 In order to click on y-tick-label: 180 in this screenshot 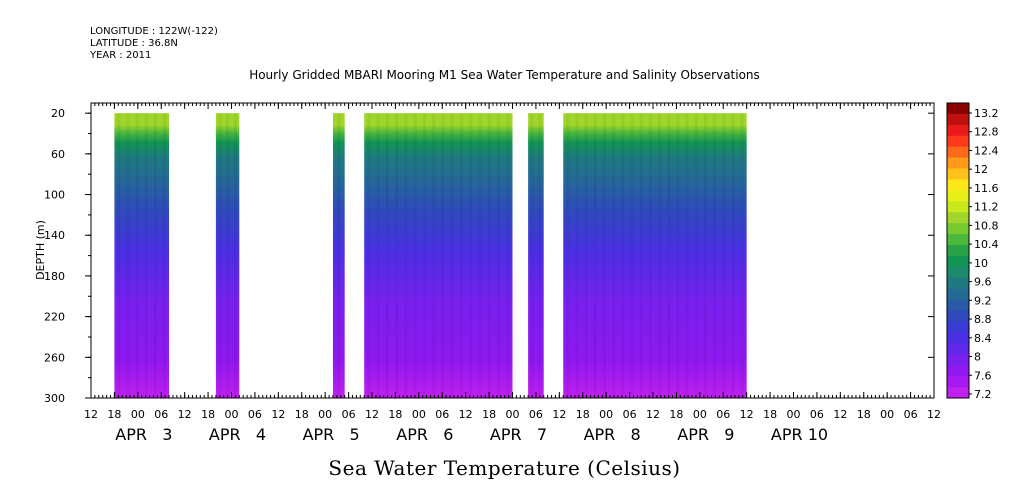, I will do `click(54, 276)`.